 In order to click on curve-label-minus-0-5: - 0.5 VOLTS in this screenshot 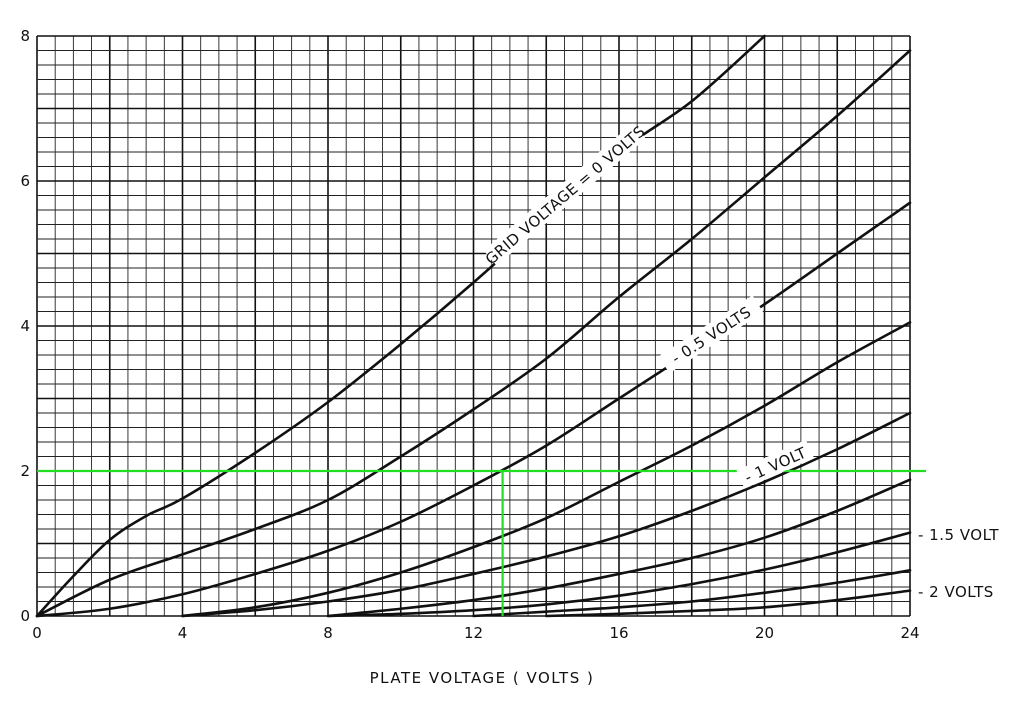, I will do `click(711, 335)`.